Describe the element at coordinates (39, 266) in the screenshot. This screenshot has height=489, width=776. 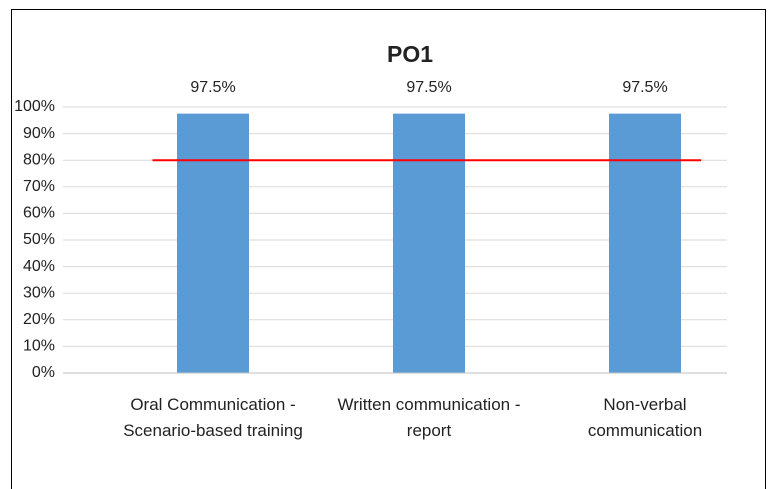
I see `y-tick-label: 40%` at that location.